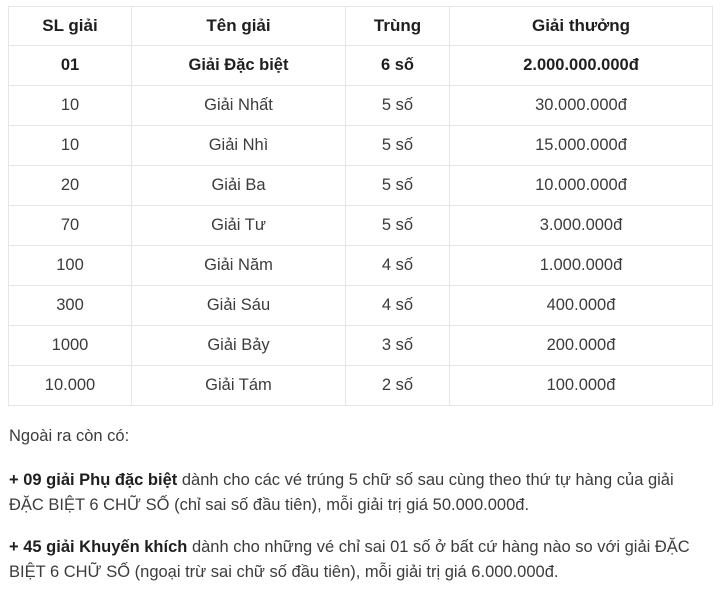 The height and width of the screenshot is (604, 720). I want to click on cell-name: Giải Nhất, so click(238, 105).